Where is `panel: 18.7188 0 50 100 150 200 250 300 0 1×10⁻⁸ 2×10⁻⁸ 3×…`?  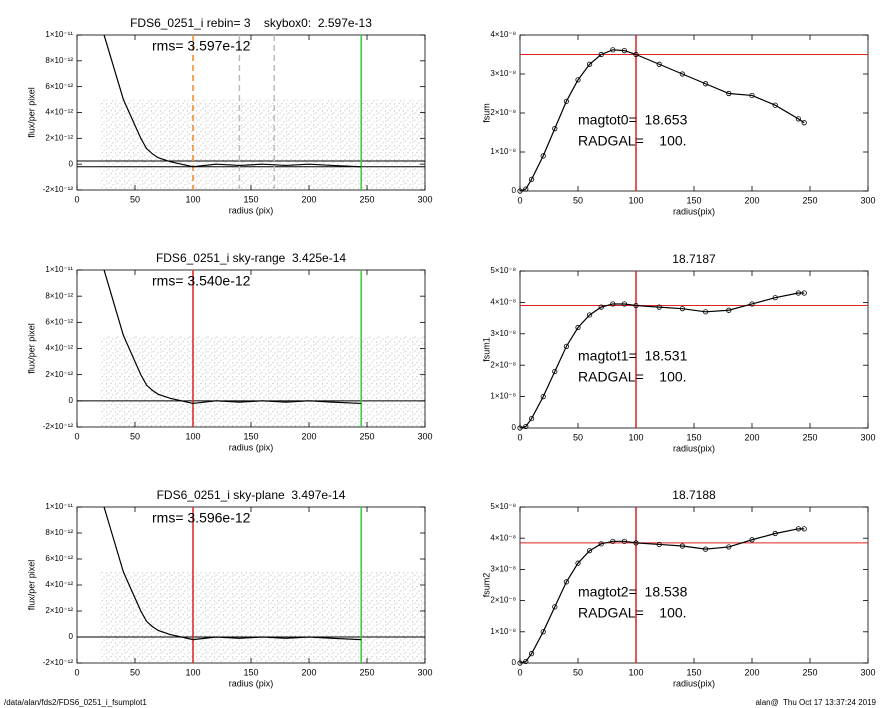
panel: 18.7188 0 50 100 150 200 250 300 0 1×10⁻⁸ 2×10⁻⁸ 3×… is located at coordinates (678, 588).